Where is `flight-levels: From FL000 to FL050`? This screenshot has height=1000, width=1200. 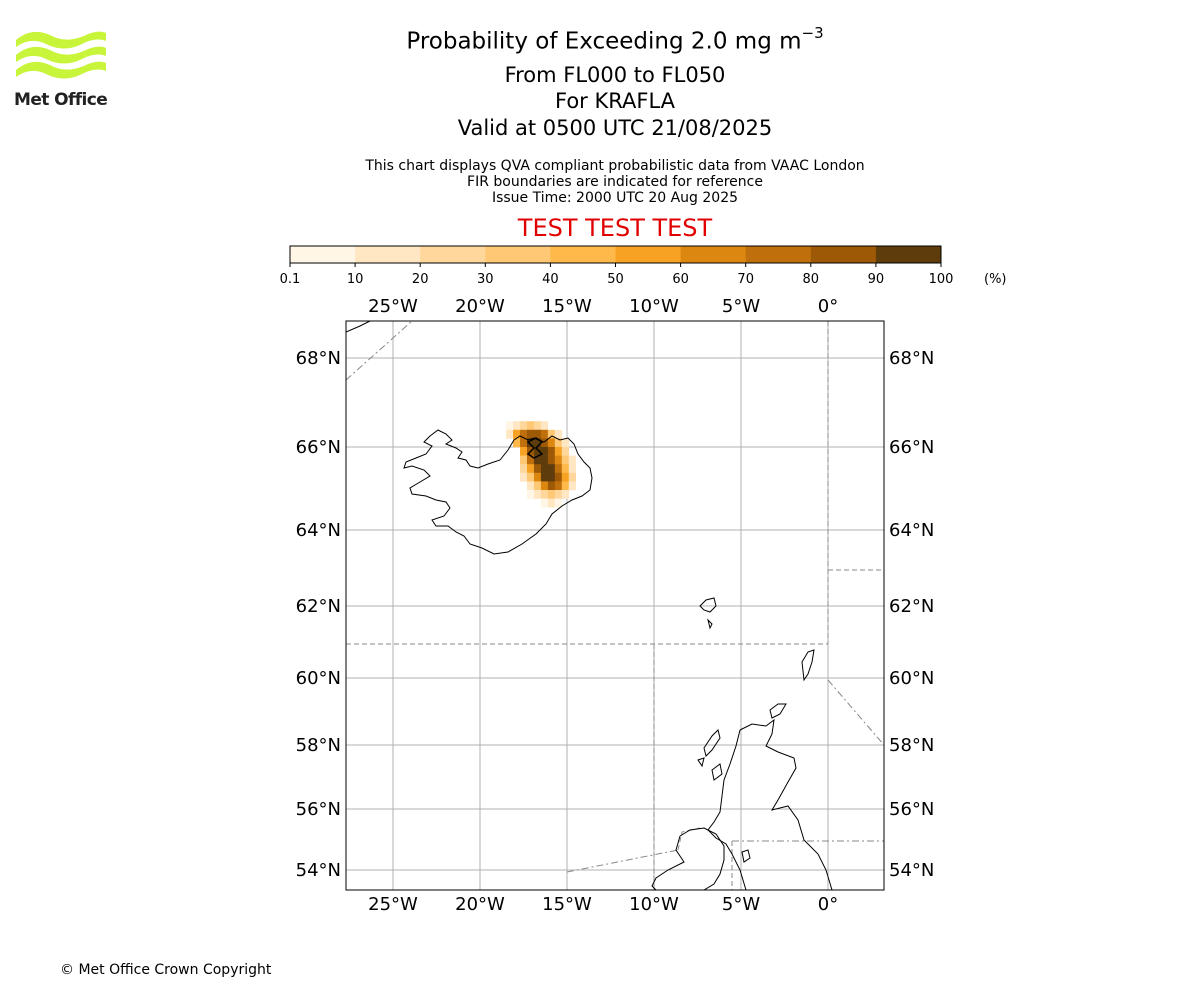 flight-levels: From FL000 to FL050 is located at coordinates (615, 75).